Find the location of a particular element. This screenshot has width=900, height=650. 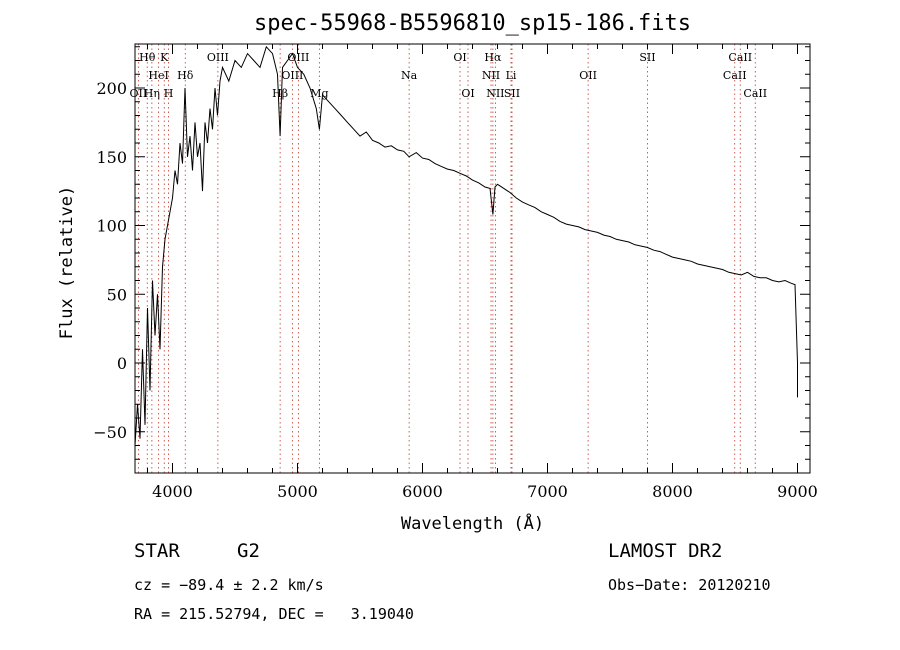

y-axis-label: Flux (relative) is located at coordinates (67, 263).